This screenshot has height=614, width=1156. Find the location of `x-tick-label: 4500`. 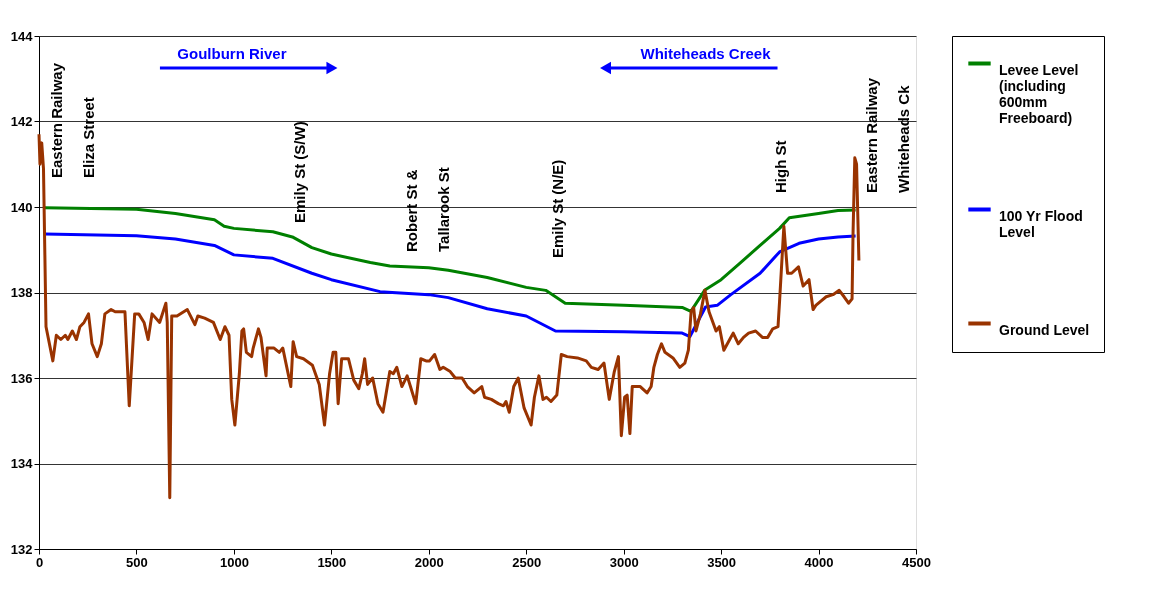

x-tick-label: 4500 is located at coordinates (916, 562).